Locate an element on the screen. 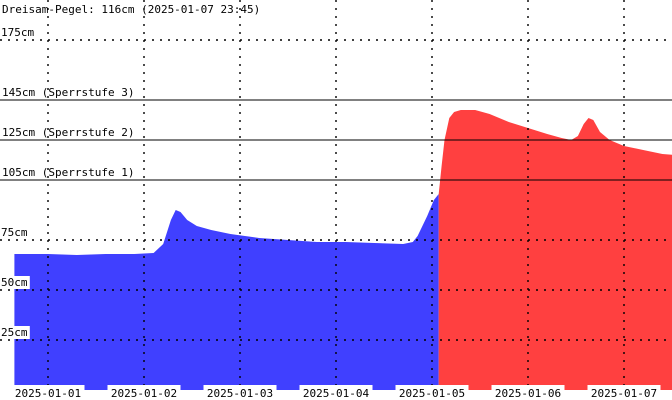 The height and width of the screenshot is (400, 672). x-tick-label-2: 2025-01-03 is located at coordinates (240, 393).